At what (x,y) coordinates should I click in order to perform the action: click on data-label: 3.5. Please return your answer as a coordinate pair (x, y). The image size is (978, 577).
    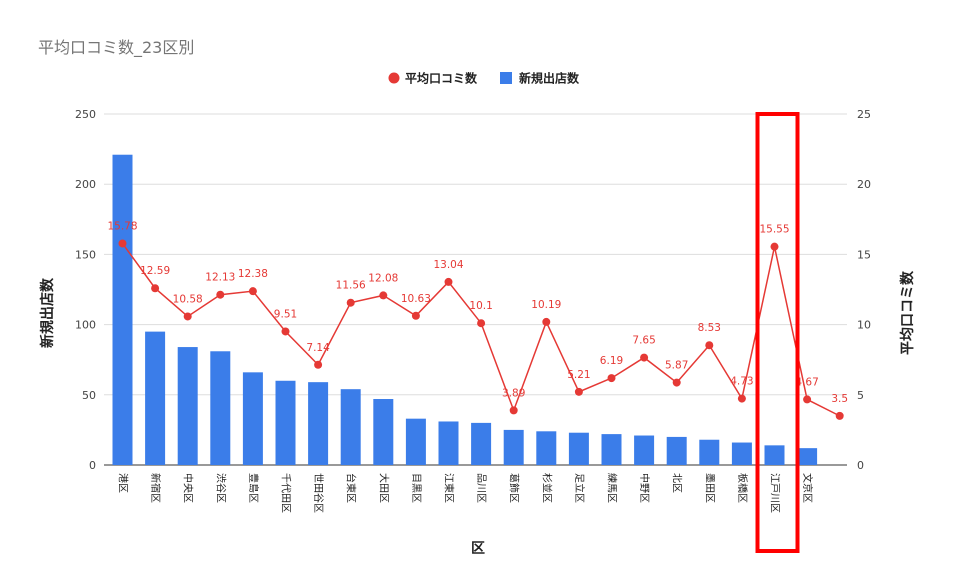
    Looking at the image, I should click on (839, 399).